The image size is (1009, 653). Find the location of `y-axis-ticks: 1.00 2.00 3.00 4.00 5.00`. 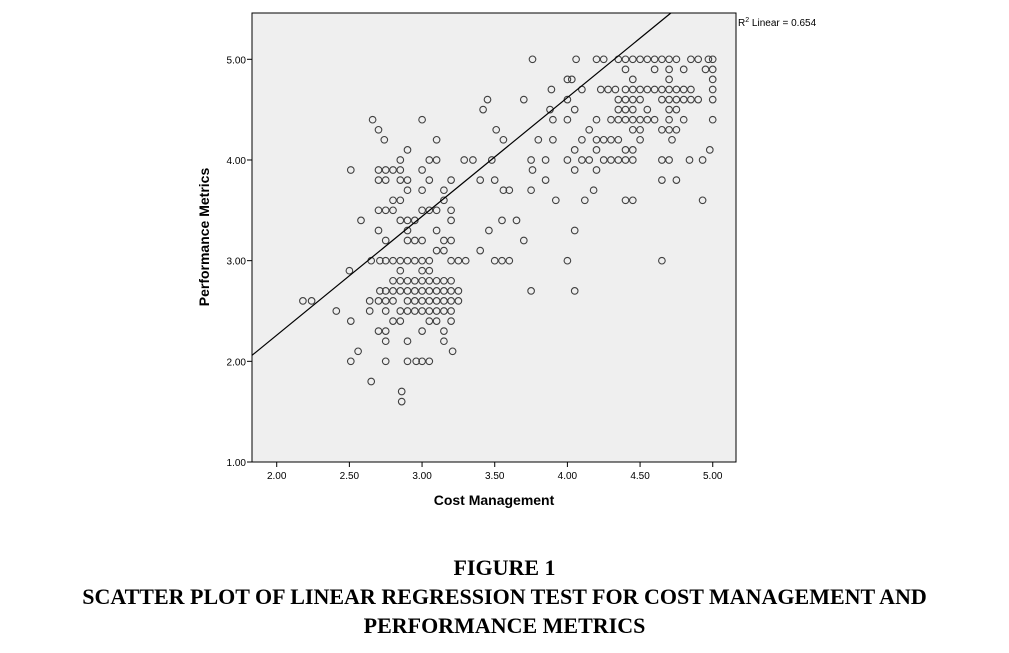

y-axis-ticks: 1.00 2.00 3.00 4.00 5.00 is located at coordinates (239, 262).